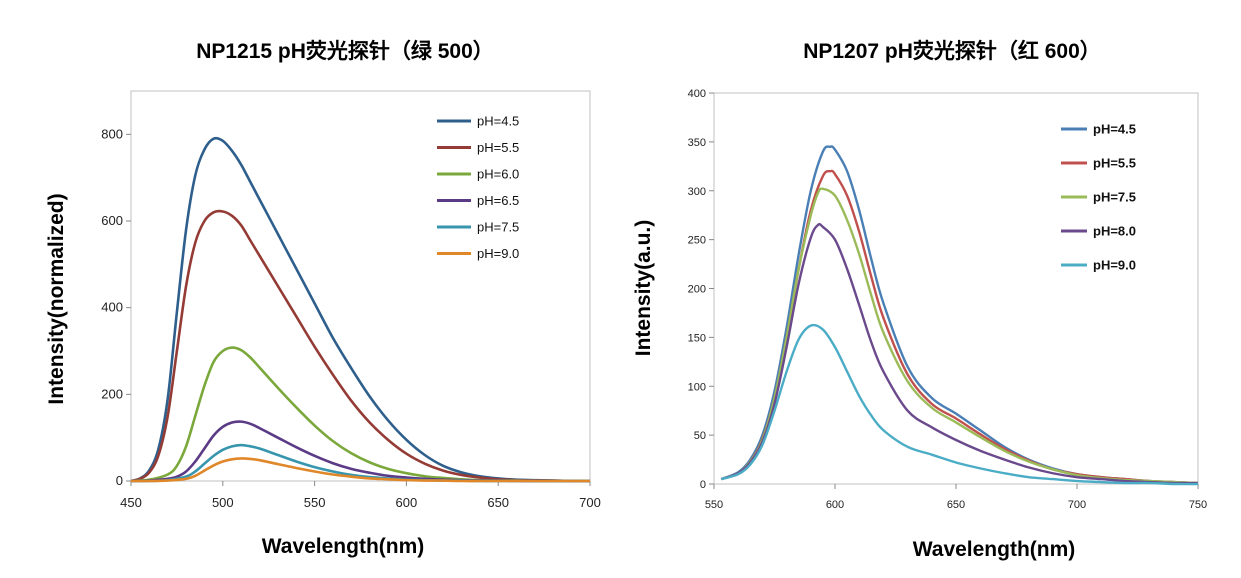 Image resolution: width=1241 pixels, height=578 pixels. I want to click on x-tick-label: 450, so click(131, 502).